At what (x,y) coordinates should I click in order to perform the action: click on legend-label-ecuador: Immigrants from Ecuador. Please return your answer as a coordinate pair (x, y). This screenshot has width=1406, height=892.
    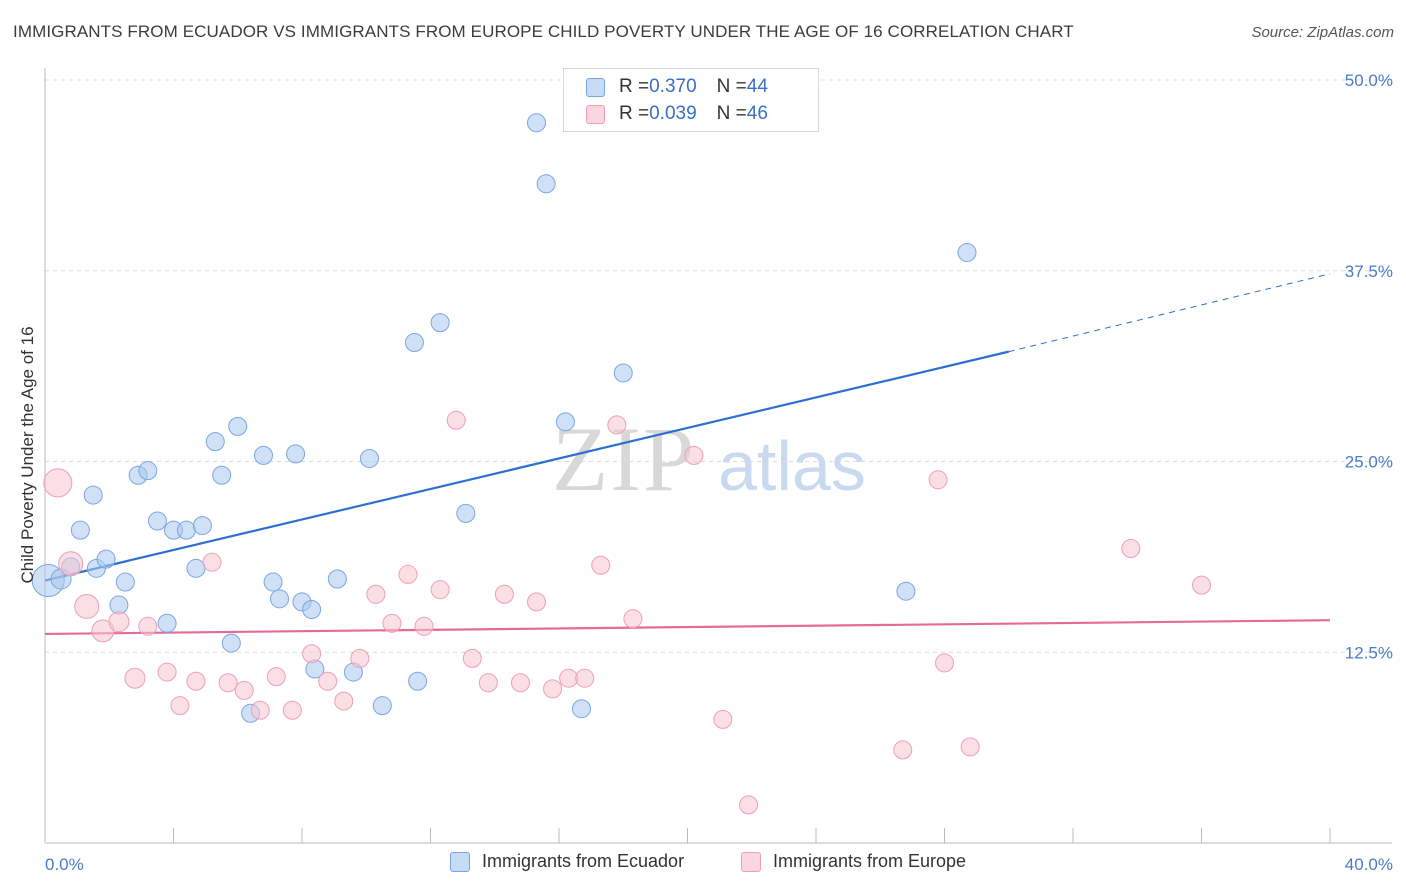
    Looking at the image, I should click on (583, 861).